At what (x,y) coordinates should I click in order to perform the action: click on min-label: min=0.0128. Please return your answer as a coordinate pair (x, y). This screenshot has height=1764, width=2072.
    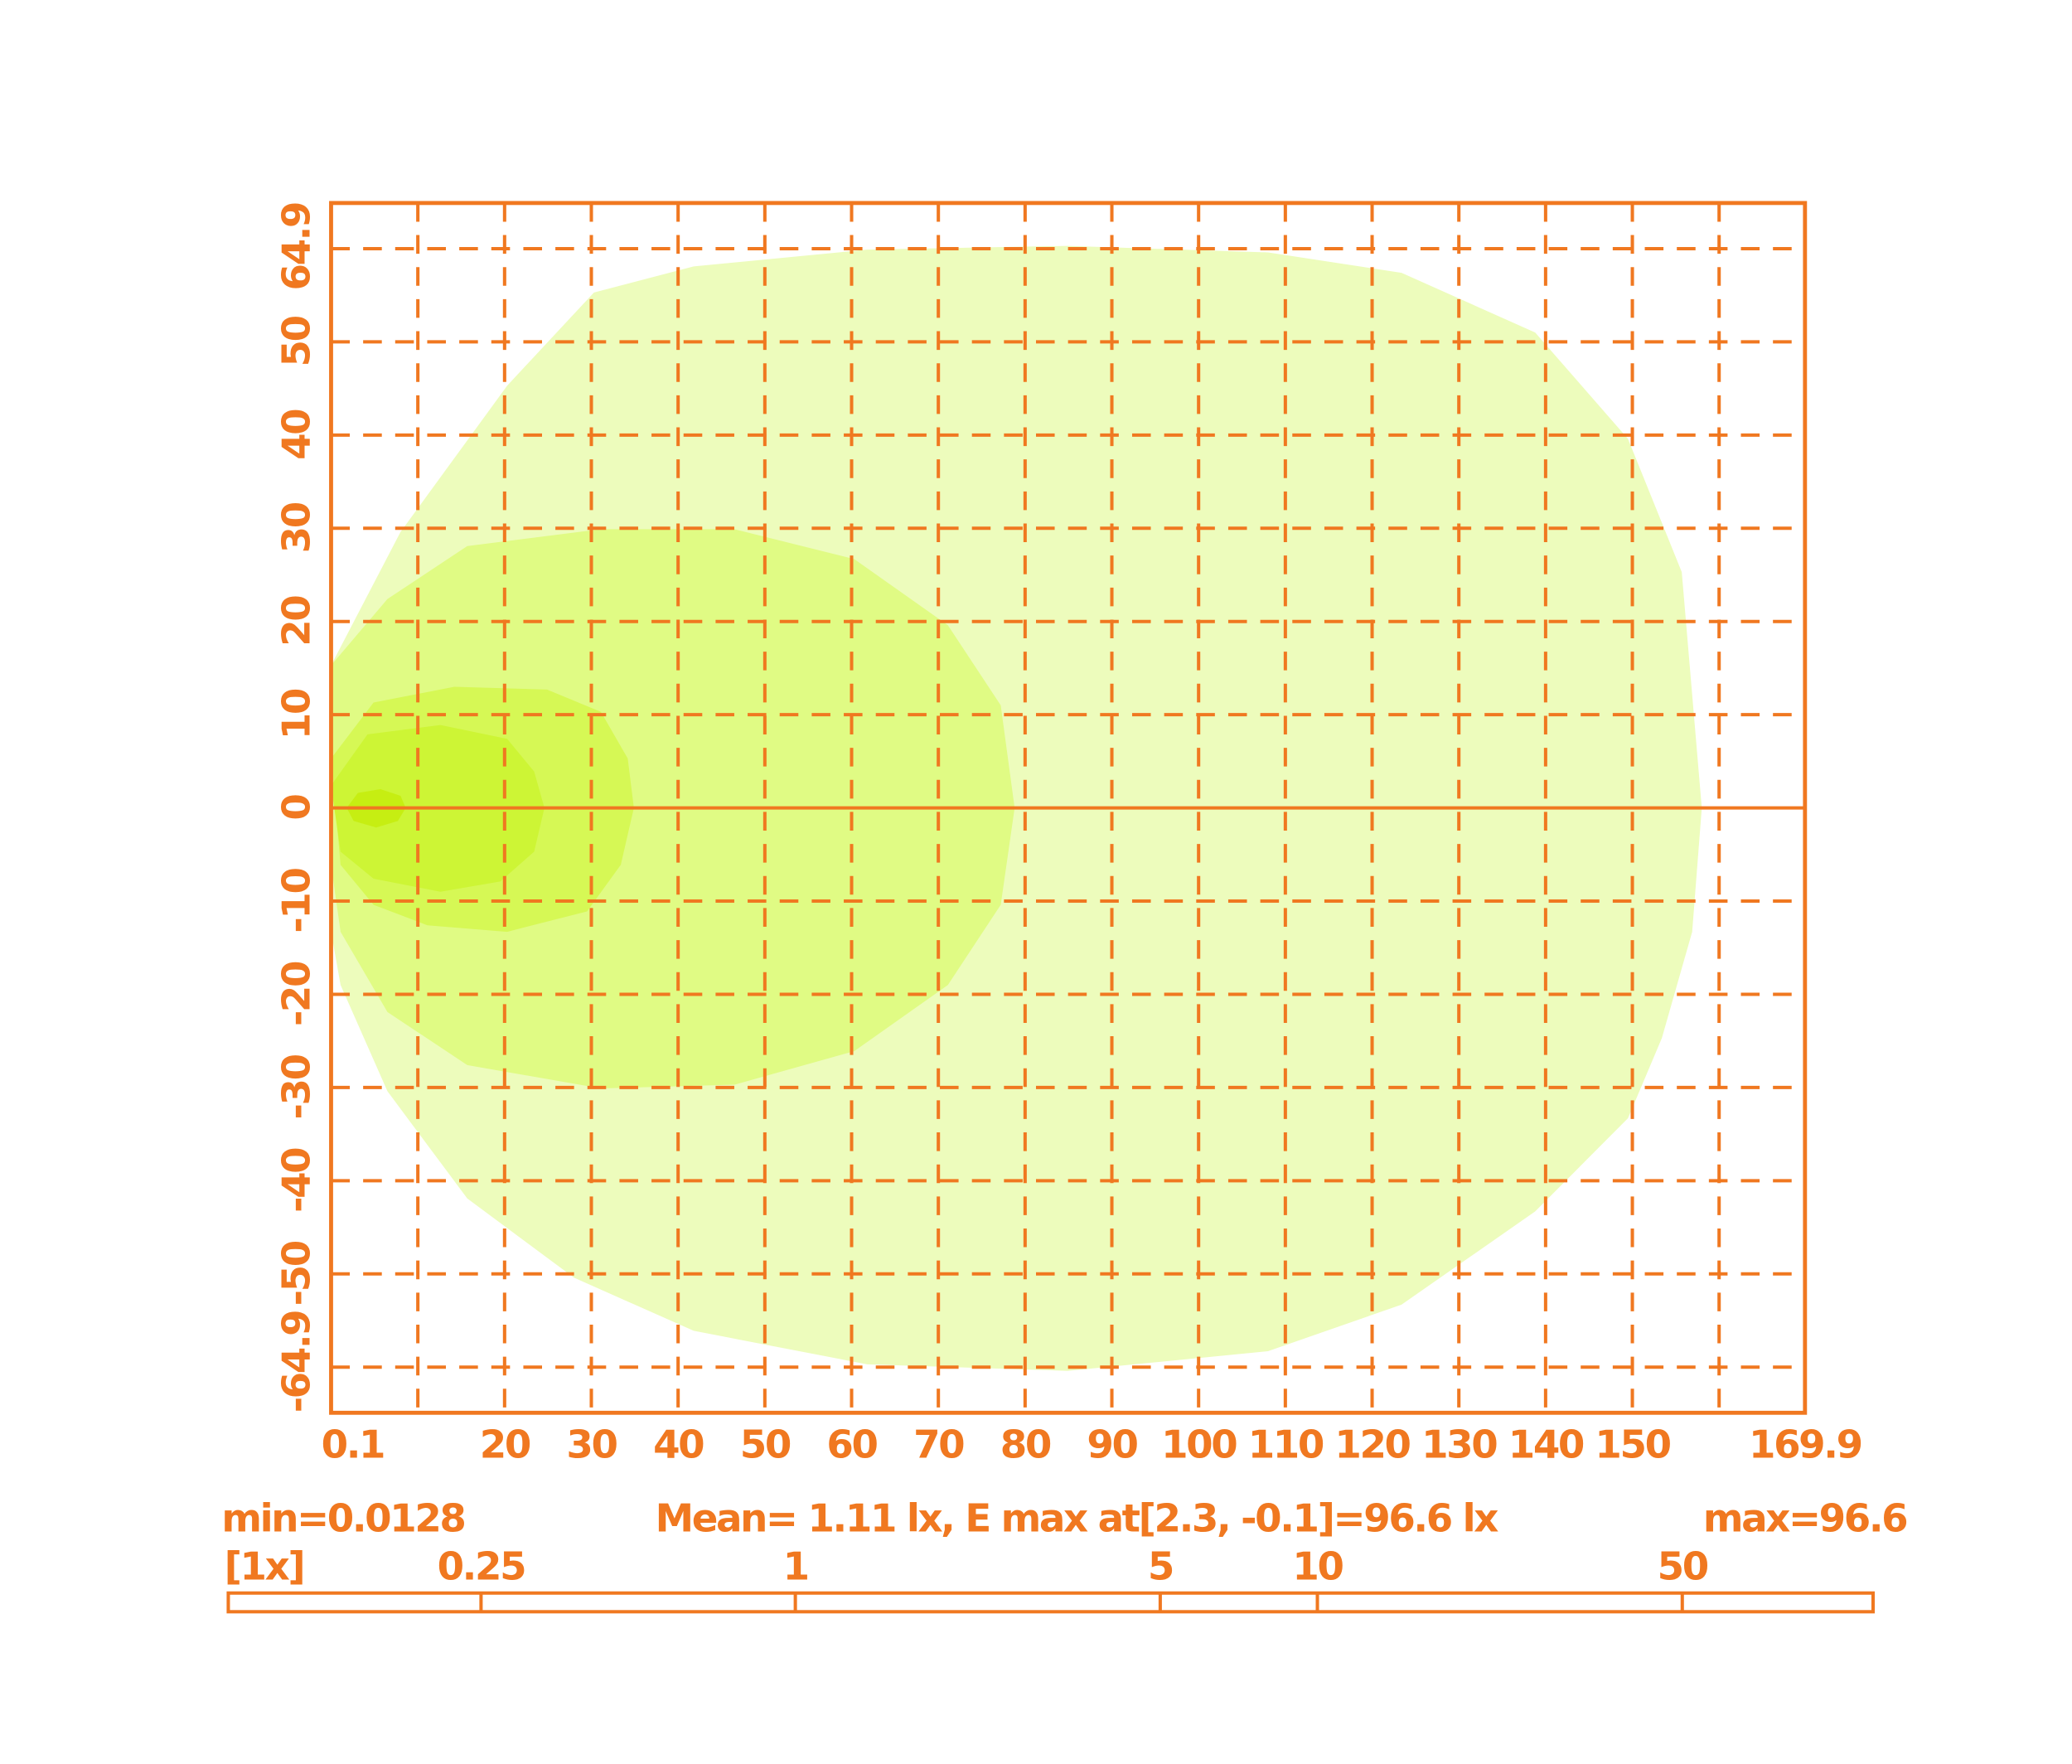
    Looking at the image, I should click on (342, 1518).